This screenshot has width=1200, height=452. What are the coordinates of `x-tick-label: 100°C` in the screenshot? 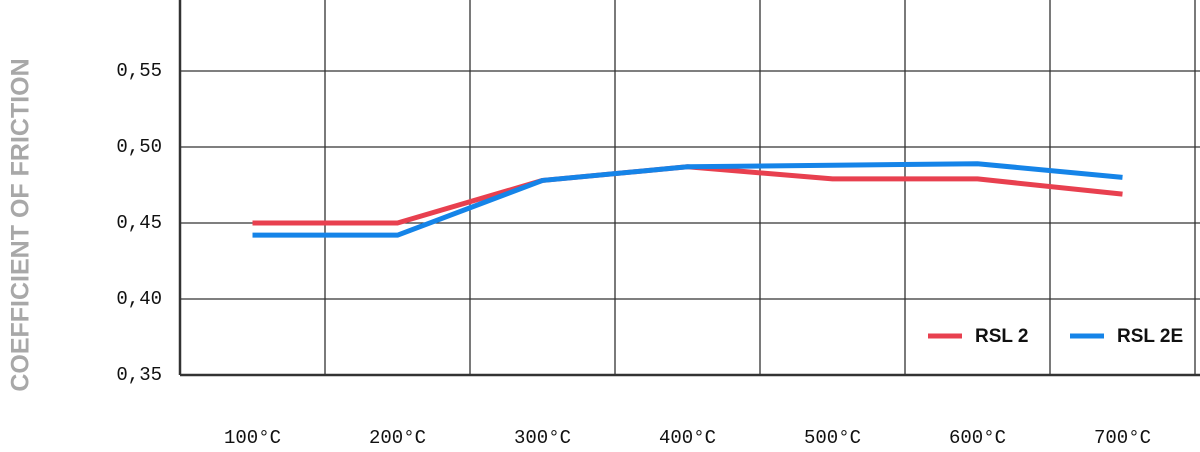 It's located at (252, 438).